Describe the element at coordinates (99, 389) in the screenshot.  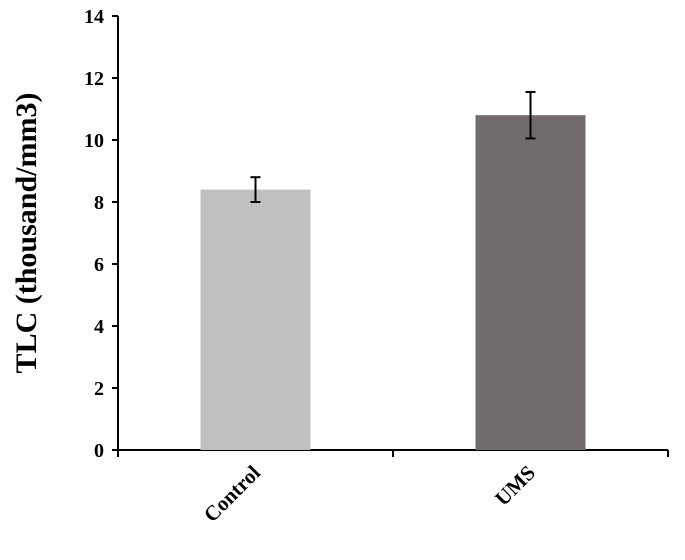
I see `y-tick-label: 2` at that location.